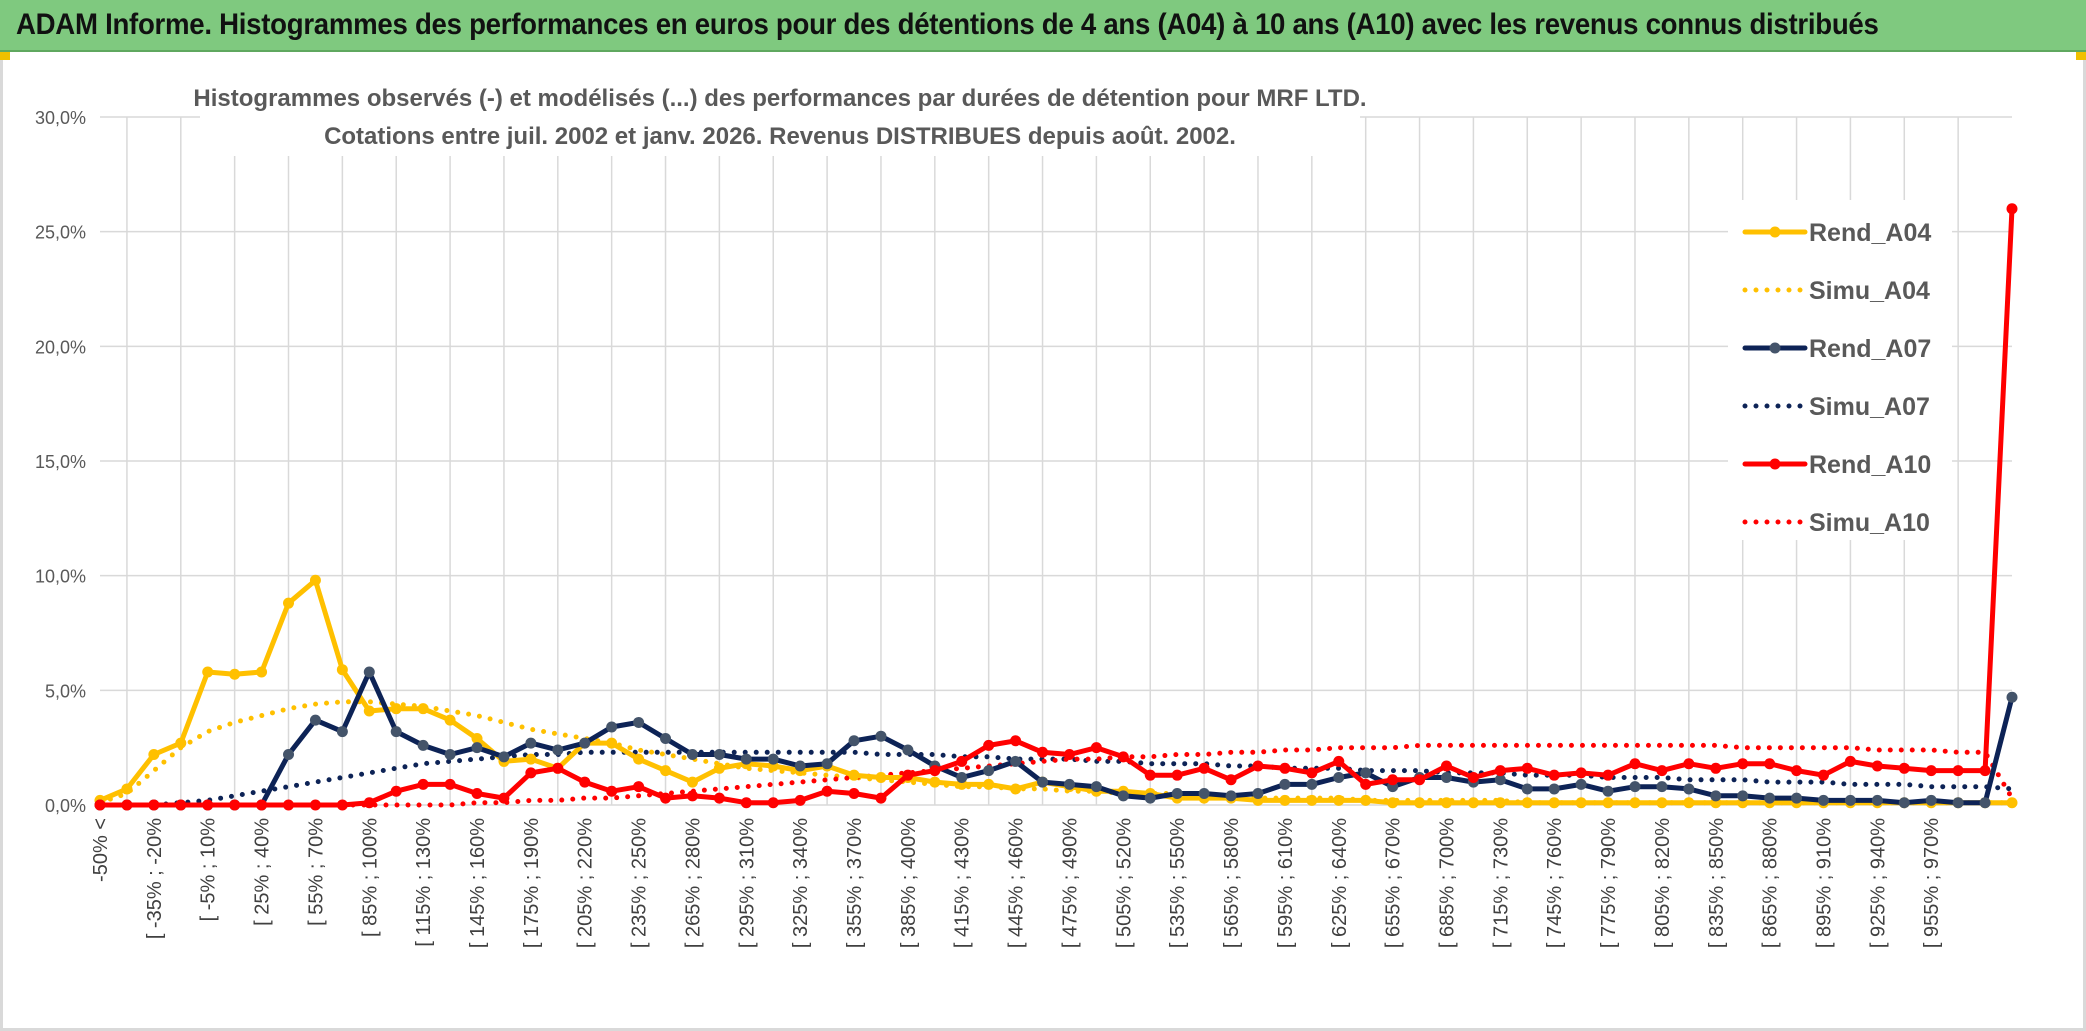 Image resolution: width=2086 pixels, height=1031 pixels. What do you see at coordinates (1178, 883) in the screenshot?
I see `x-tick-label: [ 535% ; 550%` at bounding box center [1178, 883].